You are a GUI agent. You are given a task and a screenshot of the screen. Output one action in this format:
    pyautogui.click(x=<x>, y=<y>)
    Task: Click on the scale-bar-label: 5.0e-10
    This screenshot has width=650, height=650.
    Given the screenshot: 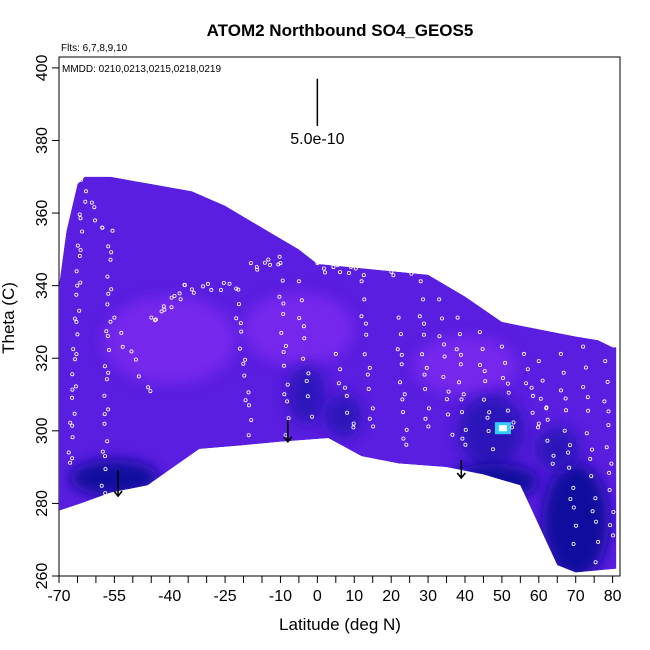 What is the action you would take?
    pyautogui.click(x=317, y=139)
    